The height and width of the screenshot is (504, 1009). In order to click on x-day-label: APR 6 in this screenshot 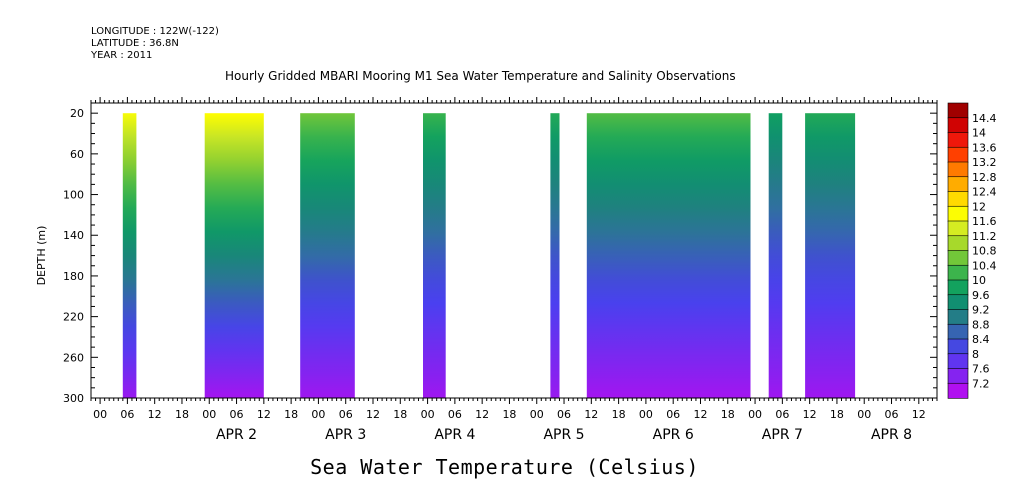, I will do `click(673, 435)`.